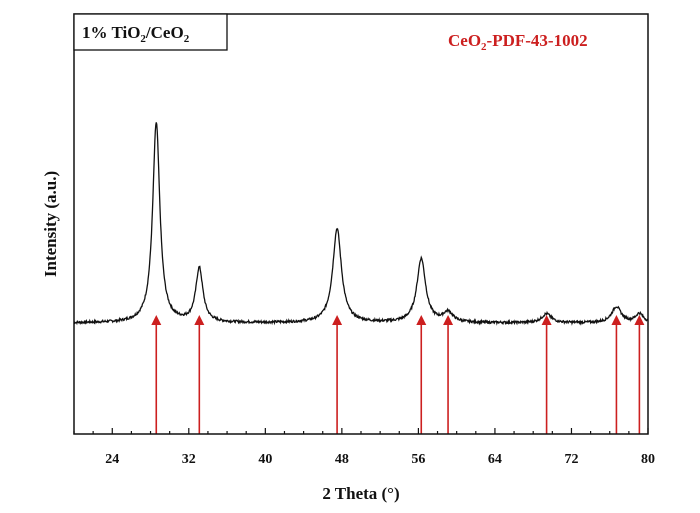 The width and height of the screenshot is (700, 513). Describe the element at coordinates (571, 459) in the screenshot. I see `x-tick-label: 72` at that location.